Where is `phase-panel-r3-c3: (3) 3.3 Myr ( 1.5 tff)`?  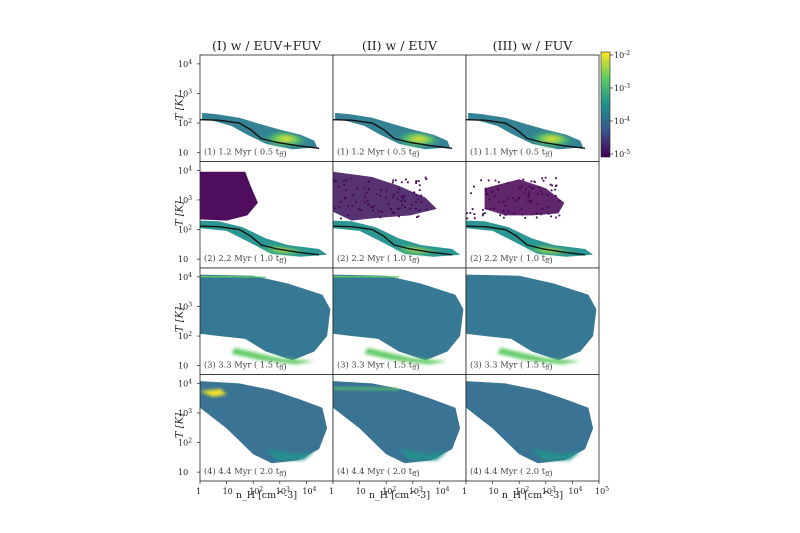
phase-panel-r3-c3: (3) 3.3 Myr ( 1.5 tff) is located at coordinates (532, 321).